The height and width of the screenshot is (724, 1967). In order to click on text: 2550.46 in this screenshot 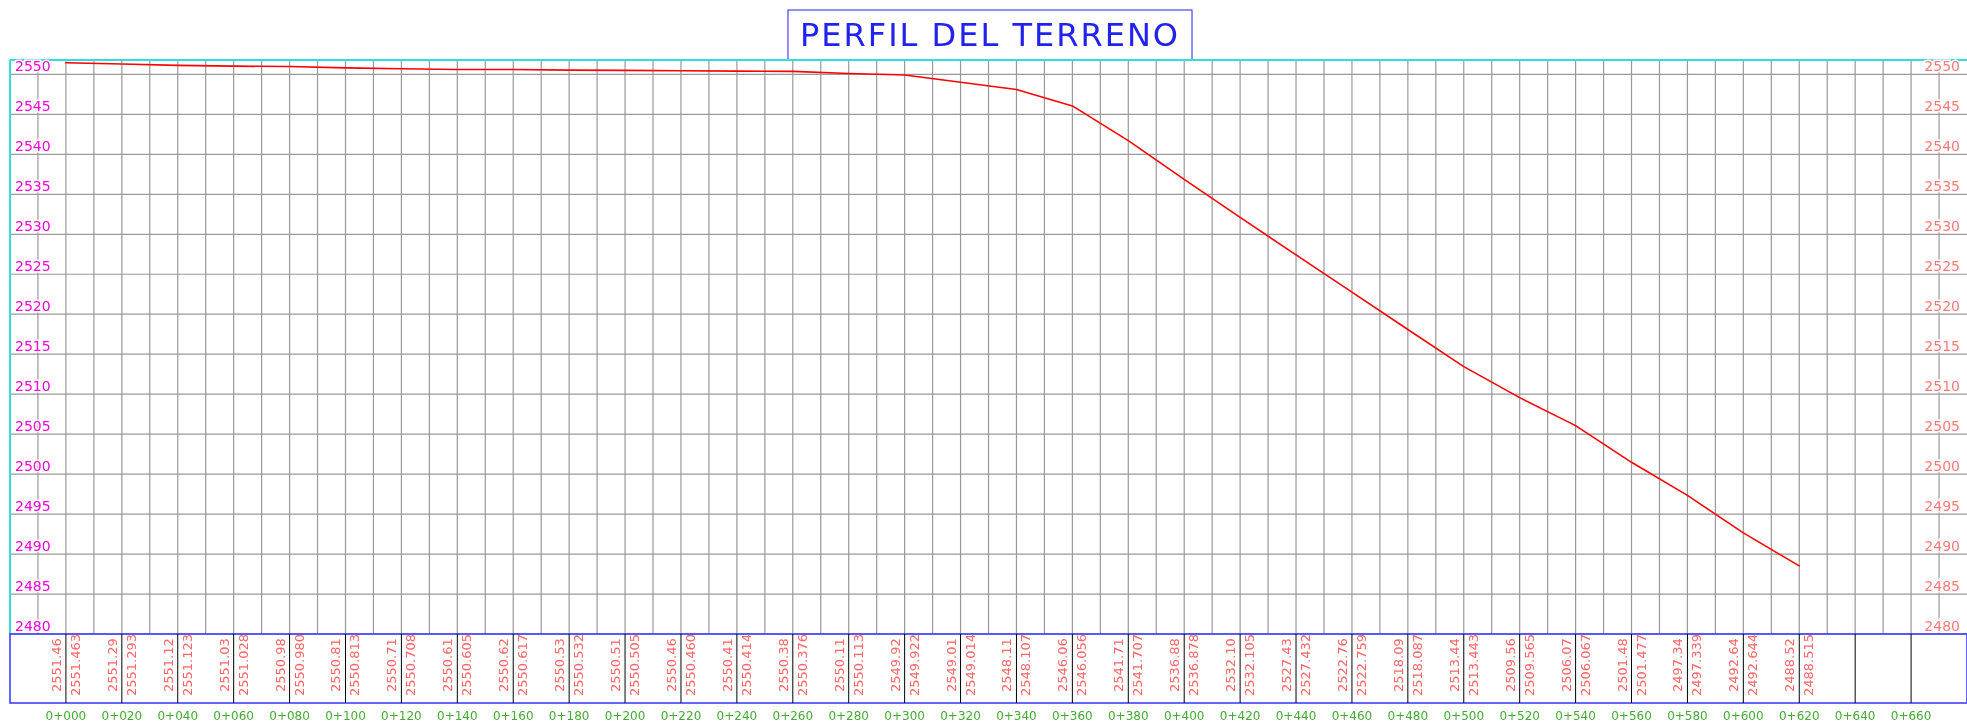, I will do `click(671, 665)`.